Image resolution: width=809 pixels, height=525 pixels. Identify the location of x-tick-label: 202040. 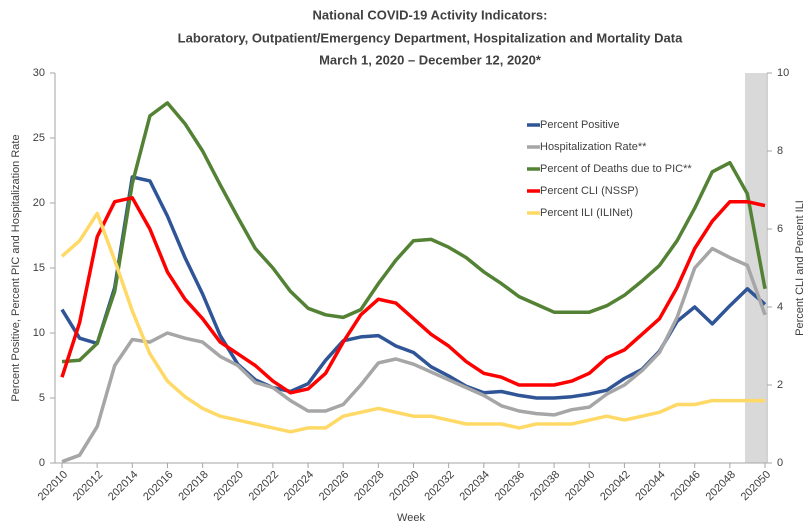
(580, 486).